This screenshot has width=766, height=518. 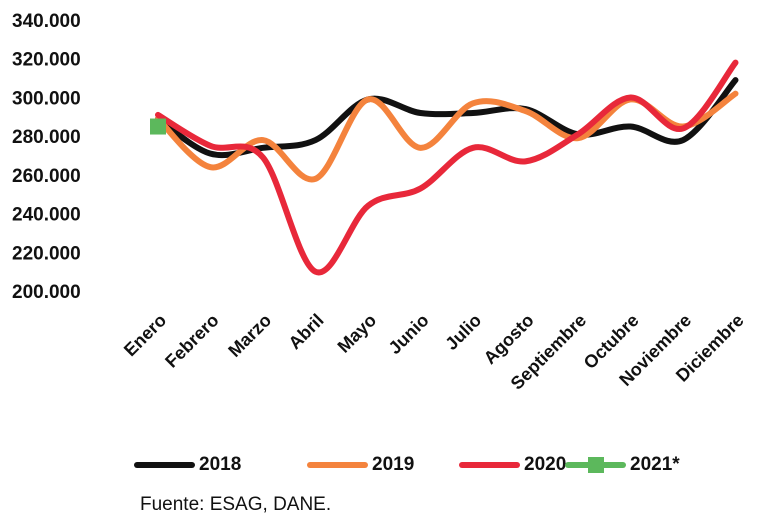 What do you see at coordinates (463, 332) in the screenshot?
I see `x-tick-label: Julio` at bounding box center [463, 332].